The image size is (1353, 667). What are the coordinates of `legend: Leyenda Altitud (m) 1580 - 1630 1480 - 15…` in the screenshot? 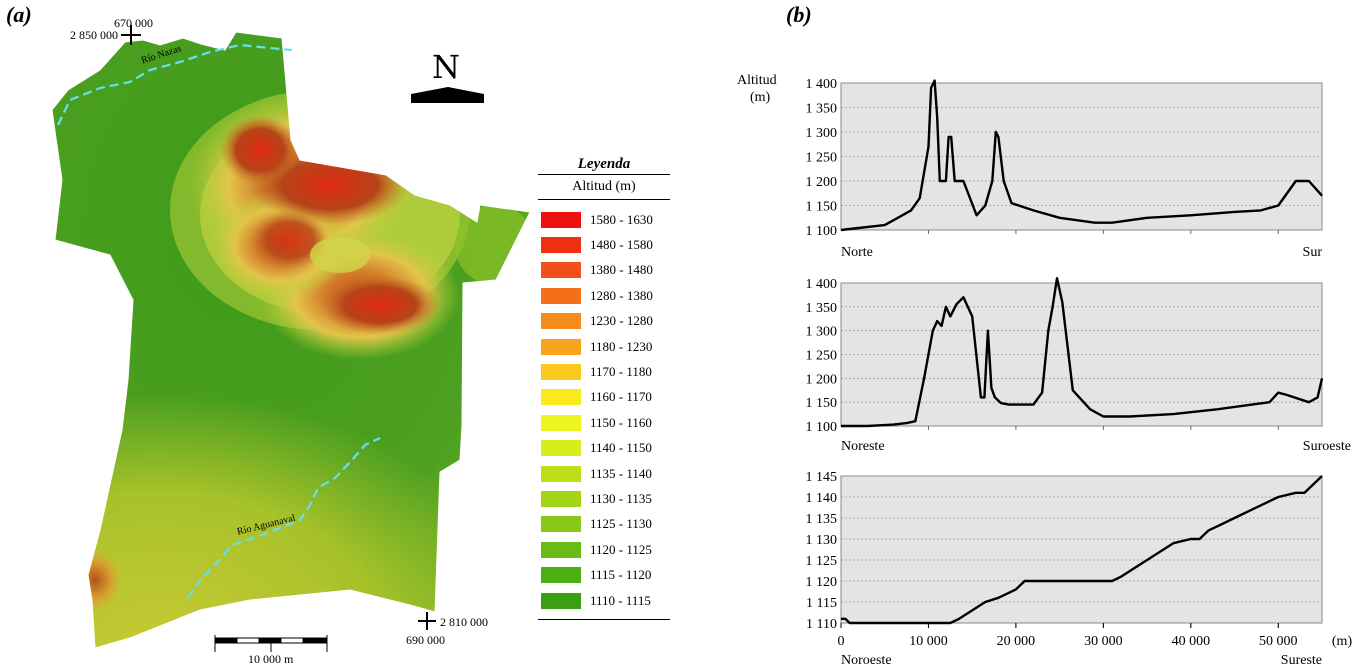 It's located at (604, 387).